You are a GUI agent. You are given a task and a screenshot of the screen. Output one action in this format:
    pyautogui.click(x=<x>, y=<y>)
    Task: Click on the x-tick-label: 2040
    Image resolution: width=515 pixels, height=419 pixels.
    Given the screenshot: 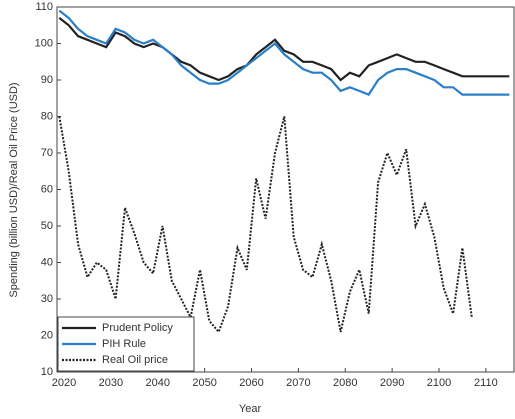 What is the action you would take?
    pyautogui.click(x=158, y=383)
    